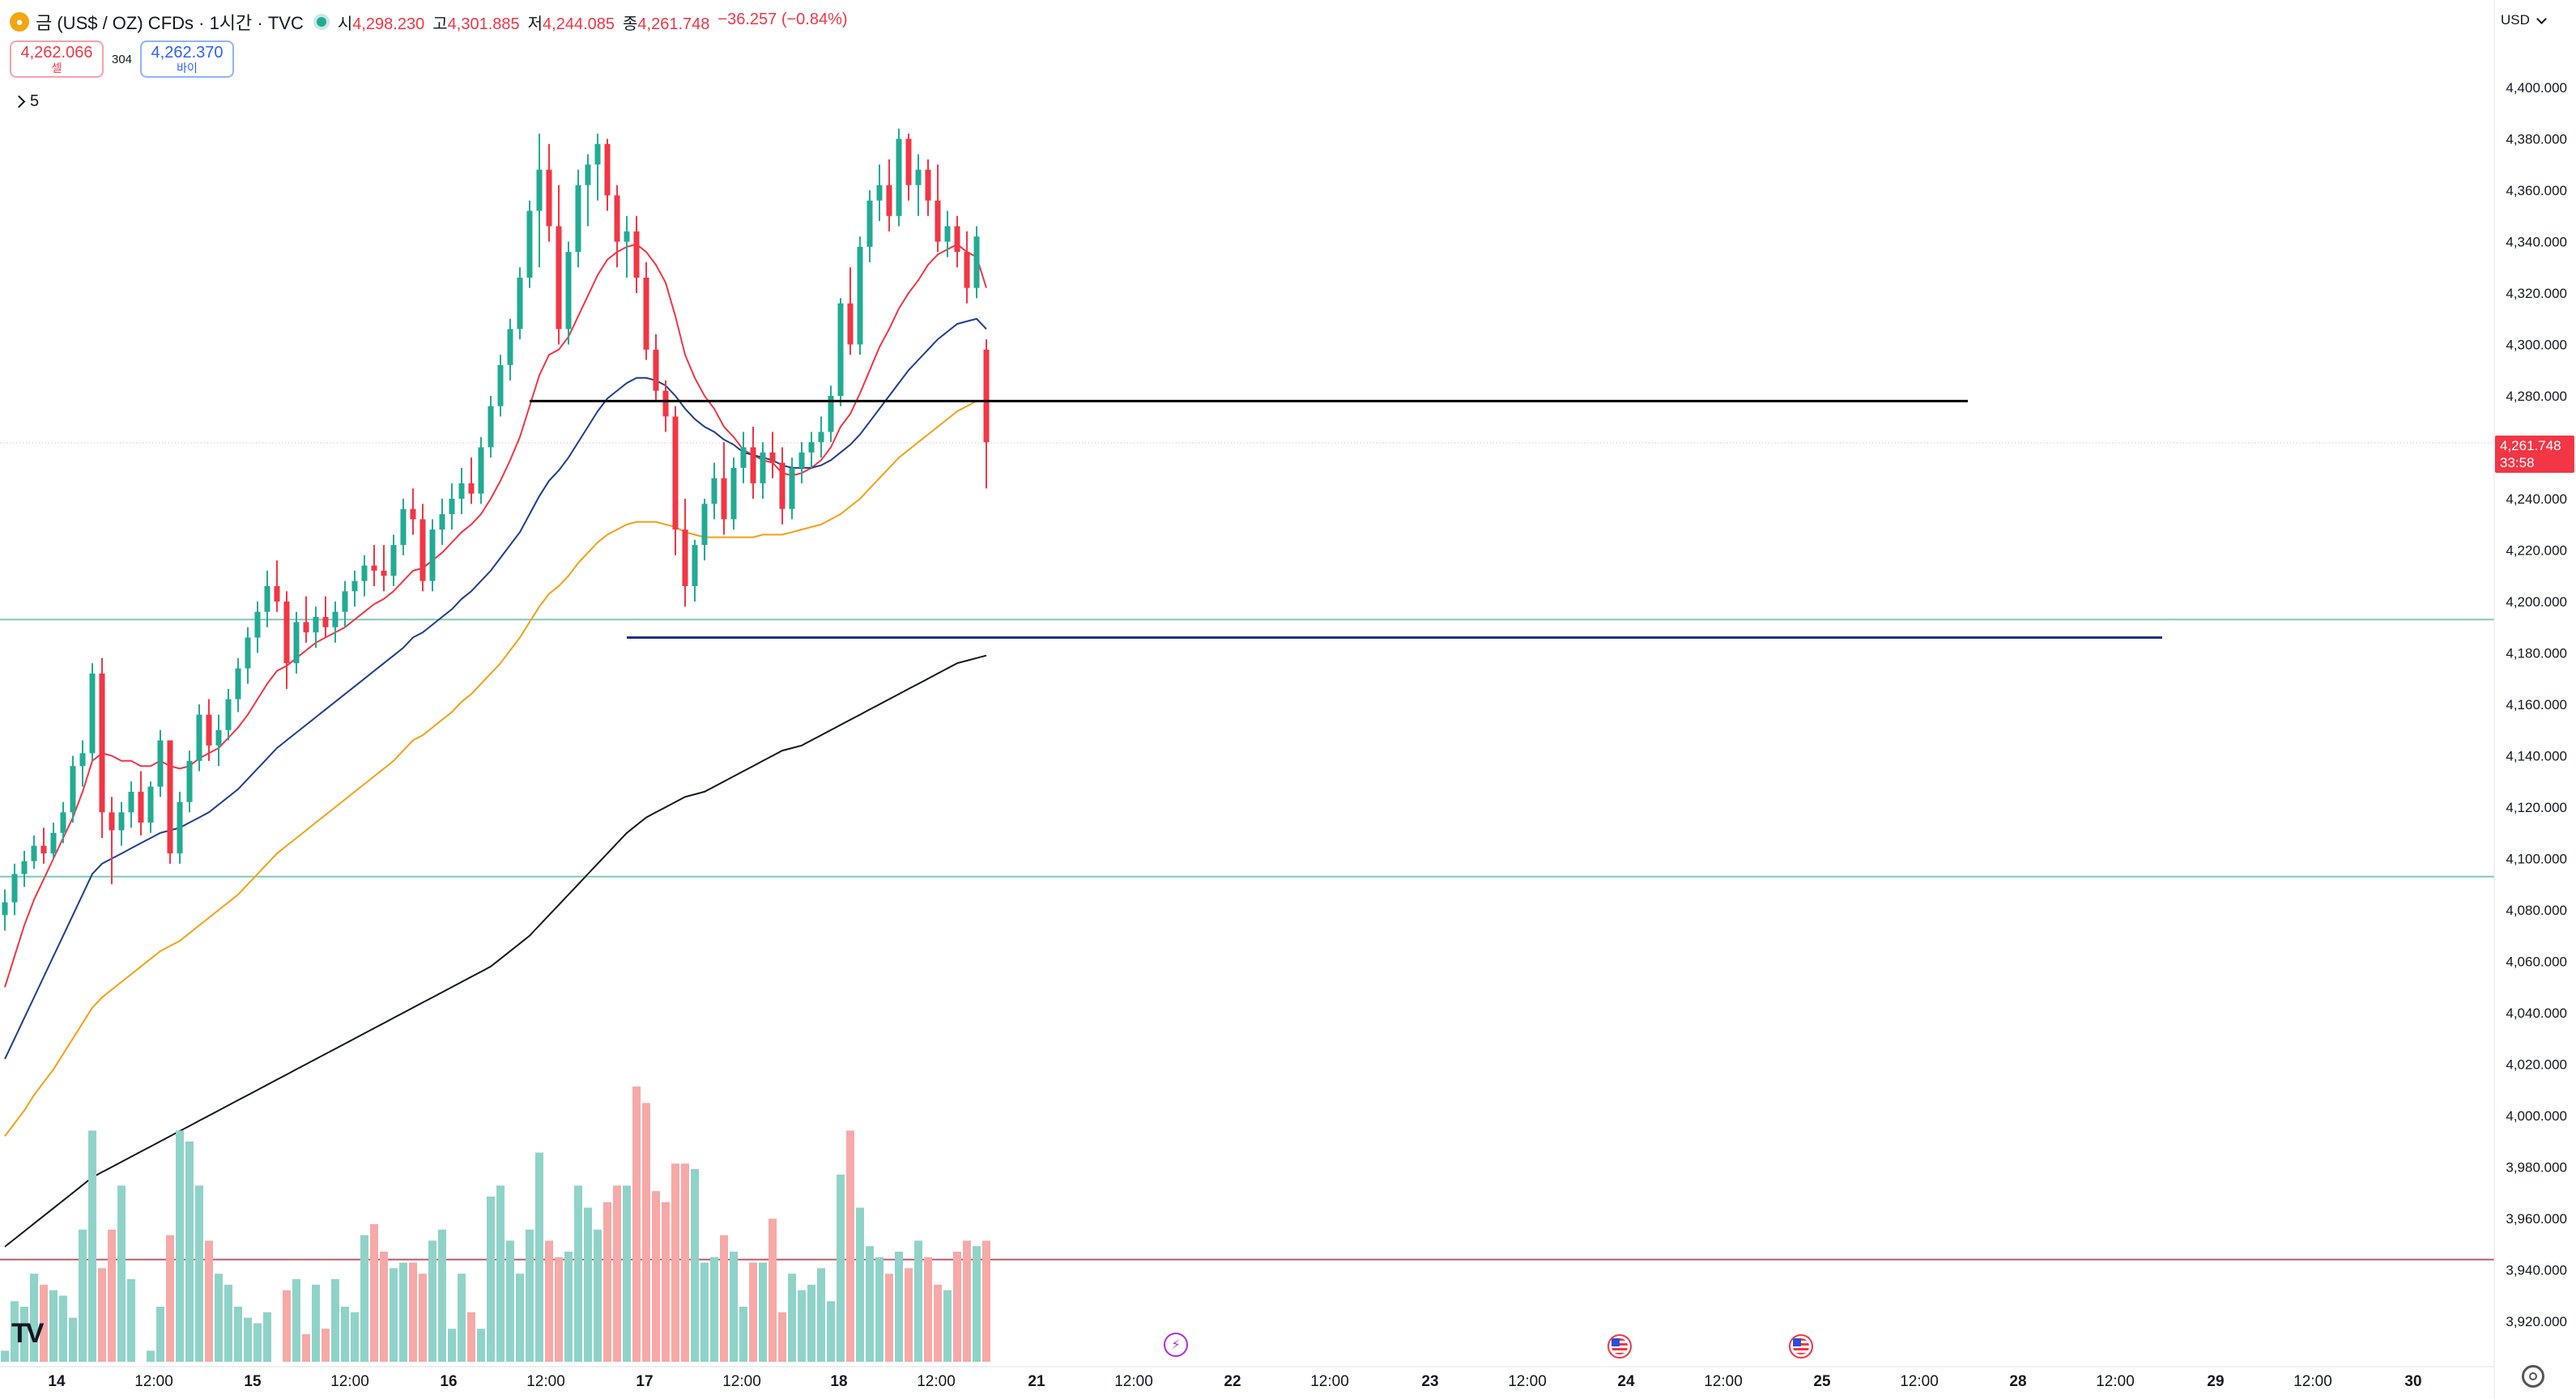  What do you see at coordinates (27, 101) in the screenshot?
I see `indicators-toggle: 5` at bounding box center [27, 101].